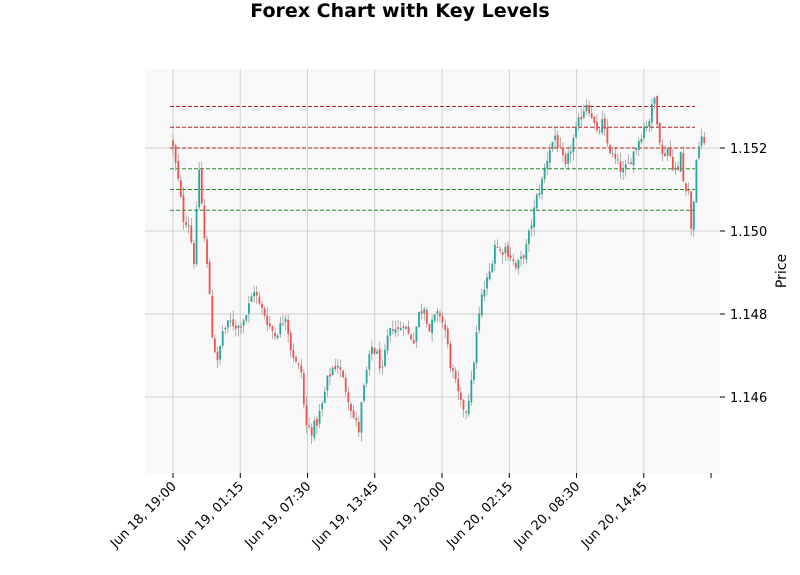 The image size is (800, 575). Describe the element at coordinates (479, 515) in the screenshot. I see `x-tick-label: Jun 20, 02:15` at that location.